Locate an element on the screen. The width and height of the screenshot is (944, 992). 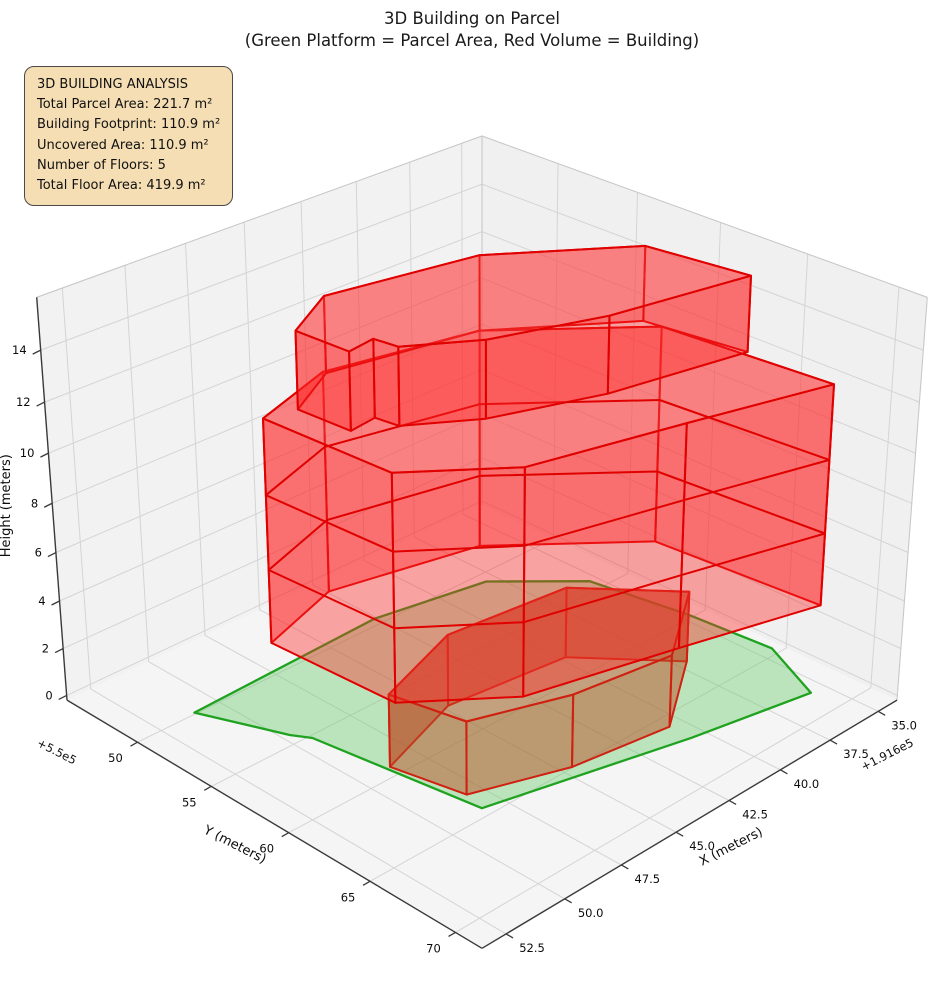
x-tick-label: 45.0 is located at coordinates (702, 846).